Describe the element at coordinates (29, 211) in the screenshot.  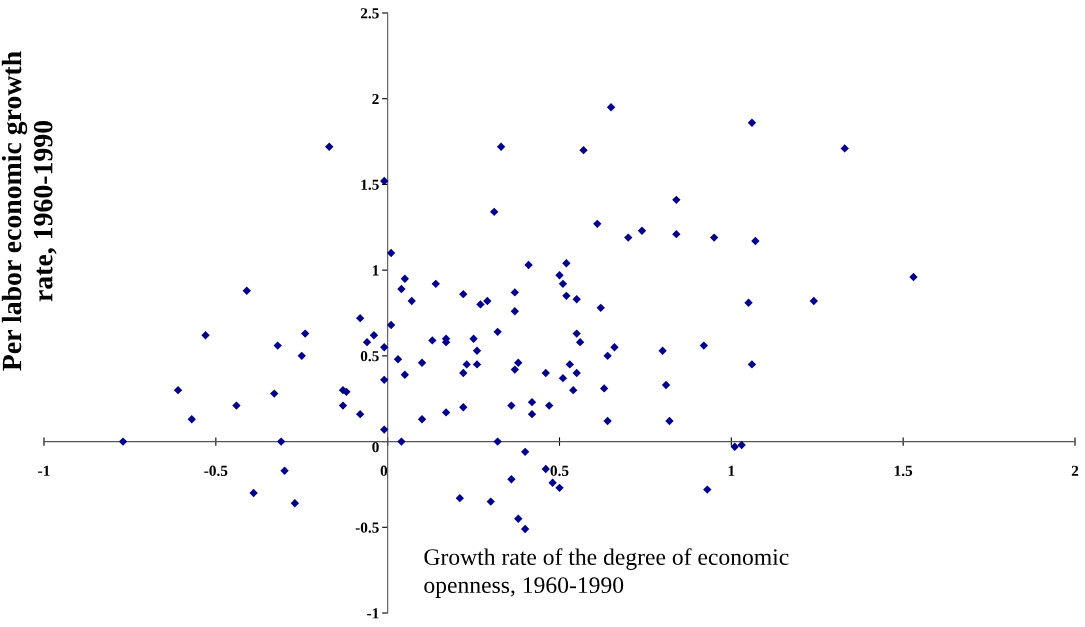
I see `y-axis-title: Per labor economic growth rate, 1960-1990` at that location.